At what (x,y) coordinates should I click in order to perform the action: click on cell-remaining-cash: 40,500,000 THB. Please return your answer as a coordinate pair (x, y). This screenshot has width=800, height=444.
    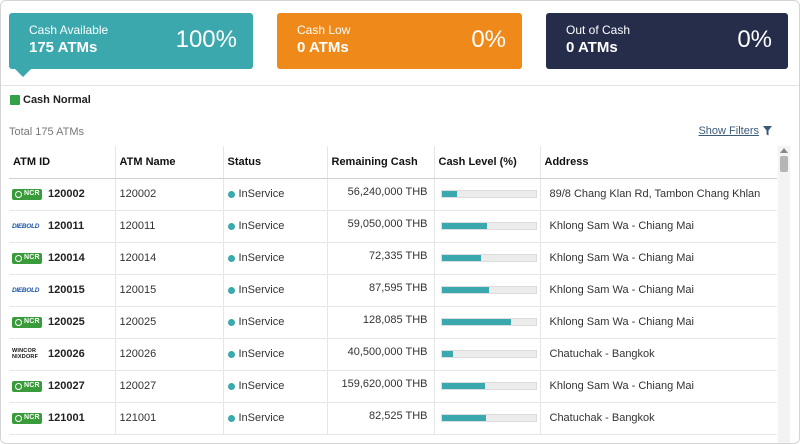
    Looking at the image, I should click on (381, 354).